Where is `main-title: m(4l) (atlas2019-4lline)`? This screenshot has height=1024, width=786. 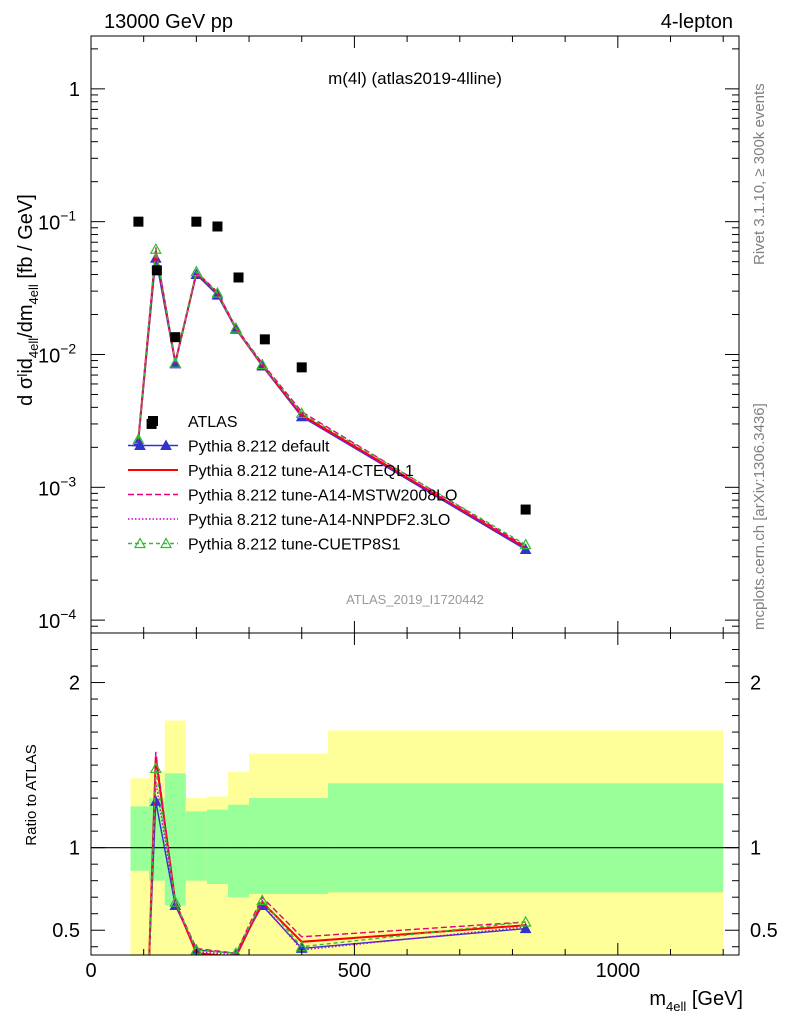 main-title: m(4l) (atlas2019-4lline) is located at coordinates (415, 78).